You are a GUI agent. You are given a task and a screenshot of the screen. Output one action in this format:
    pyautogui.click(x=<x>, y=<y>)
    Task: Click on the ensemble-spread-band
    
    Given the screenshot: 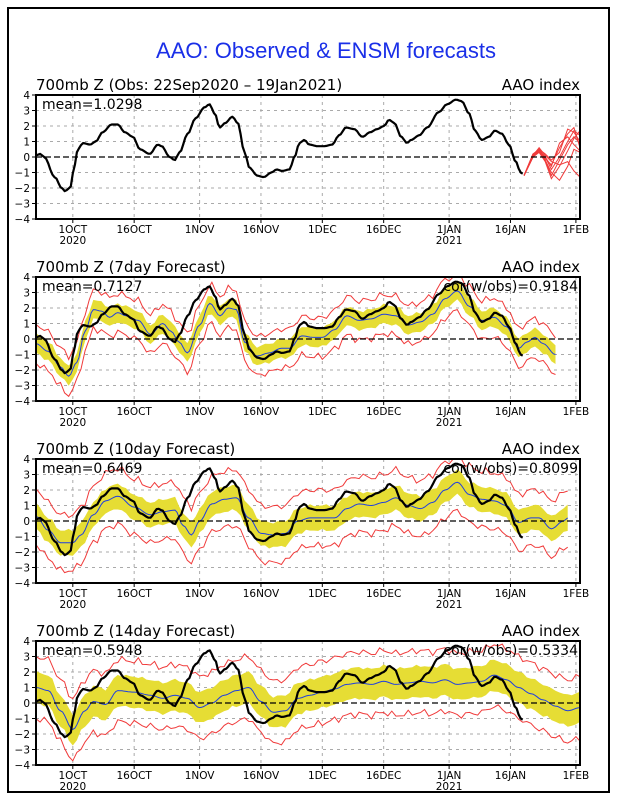 What is the action you would take?
    pyautogui.click(x=302, y=512)
    